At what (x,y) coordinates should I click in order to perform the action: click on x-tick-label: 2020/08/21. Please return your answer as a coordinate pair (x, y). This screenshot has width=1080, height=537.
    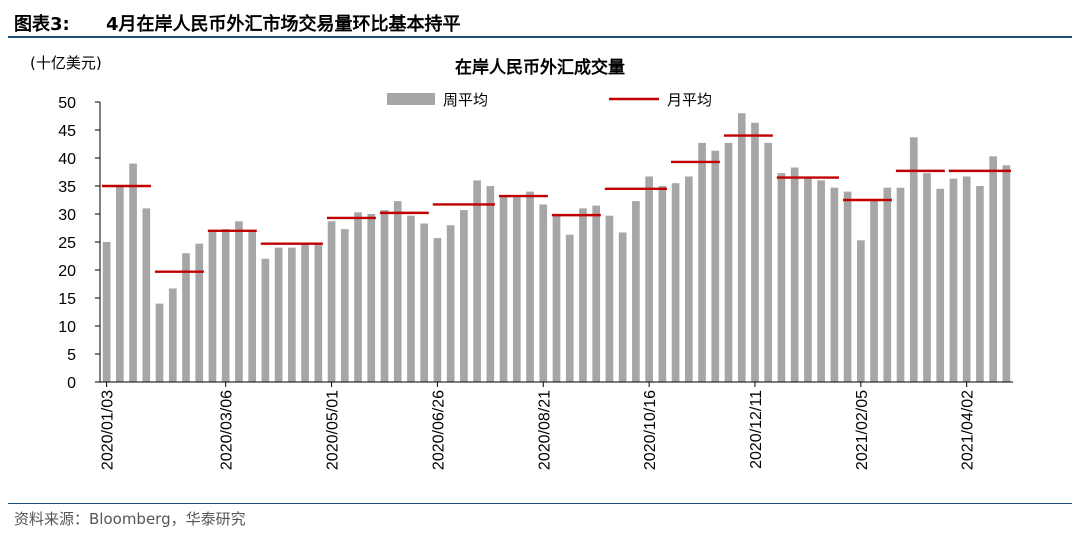
    Looking at the image, I should click on (544, 430).